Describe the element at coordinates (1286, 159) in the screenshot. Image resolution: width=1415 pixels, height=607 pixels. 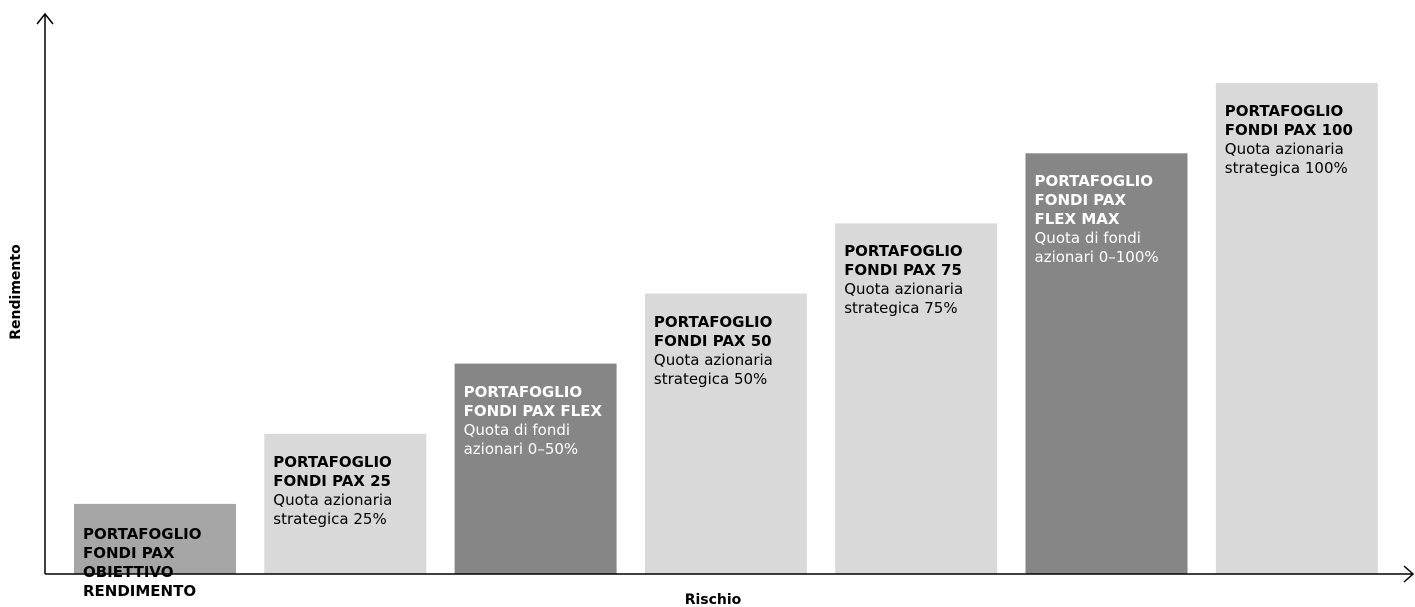
I see `bar-description-7: Quota azionaria strategica 100%` at that location.